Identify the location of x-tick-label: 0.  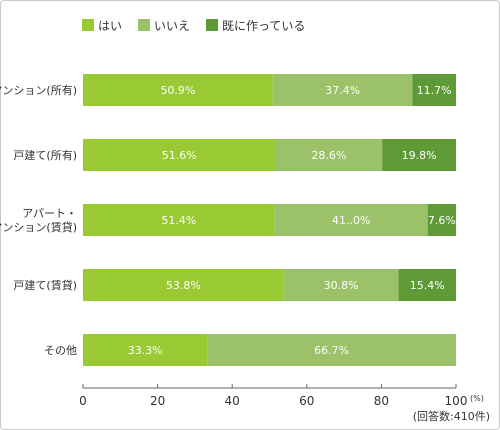
(83, 401).